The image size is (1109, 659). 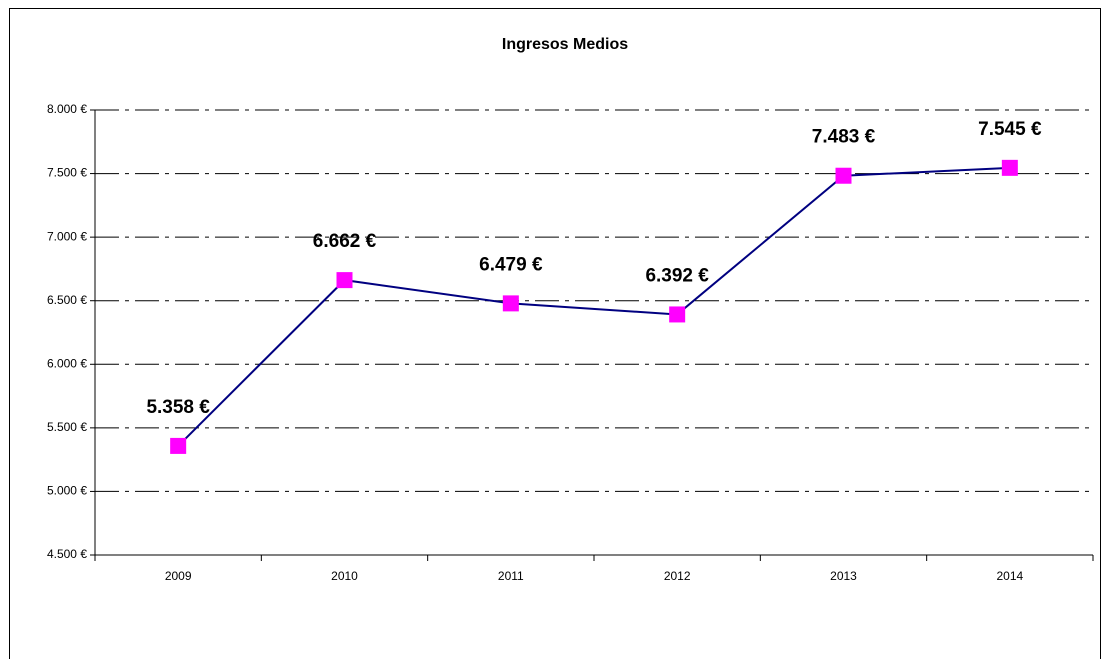 What do you see at coordinates (511, 576) in the screenshot?
I see `x-tick-label: 2011` at bounding box center [511, 576].